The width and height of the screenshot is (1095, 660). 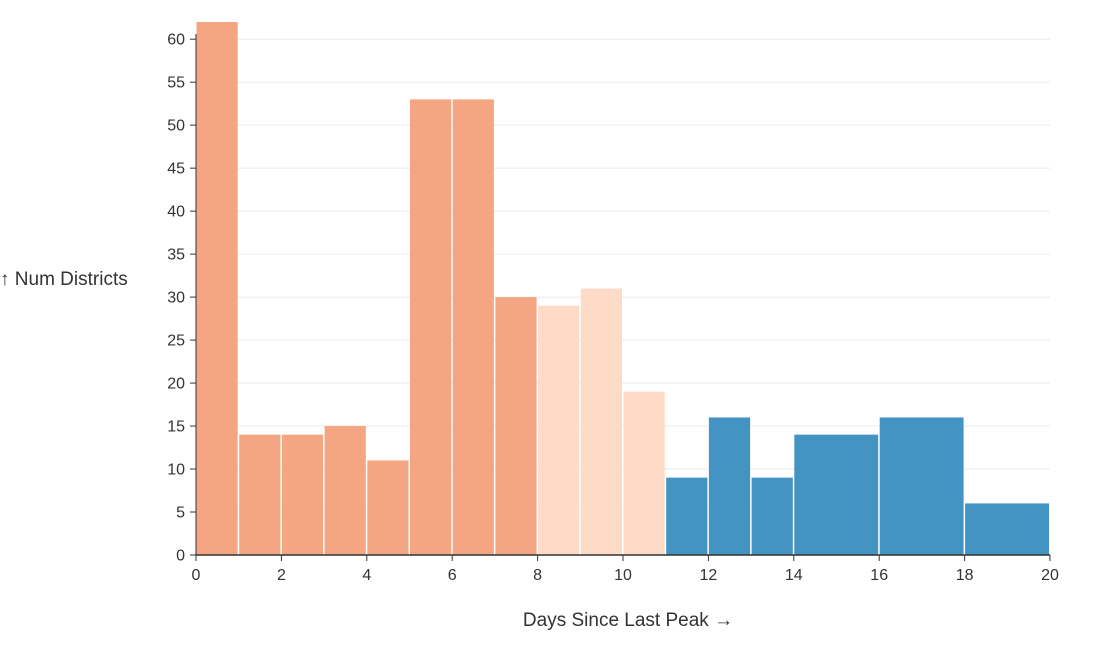 What do you see at coordinates (176, 470) in the screenshot?
I see `y-tick-label: 10` at bounding box center [176, 470].